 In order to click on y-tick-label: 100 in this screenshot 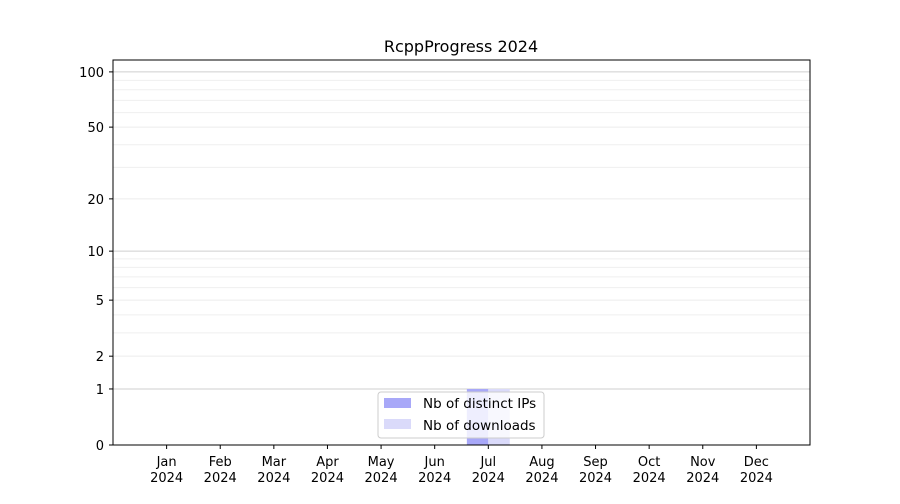, I will do `click(91, 73)`.